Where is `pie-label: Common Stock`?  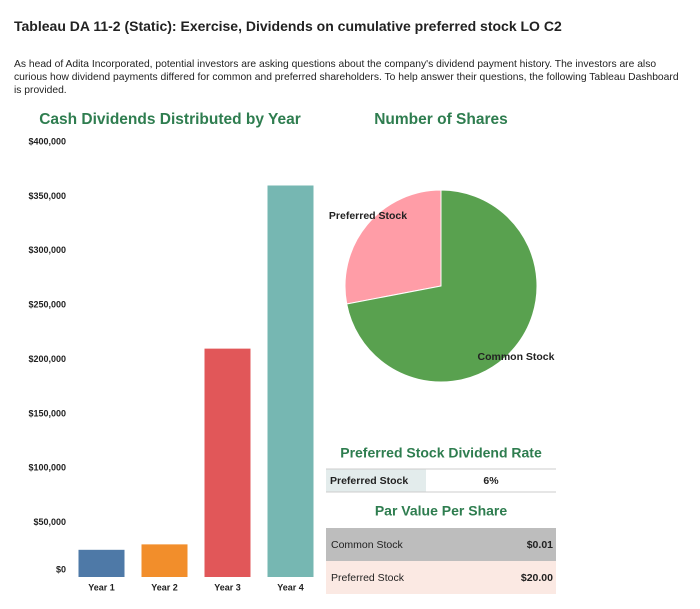 pie-label: Common Stock is located at coordinates (515, 357).